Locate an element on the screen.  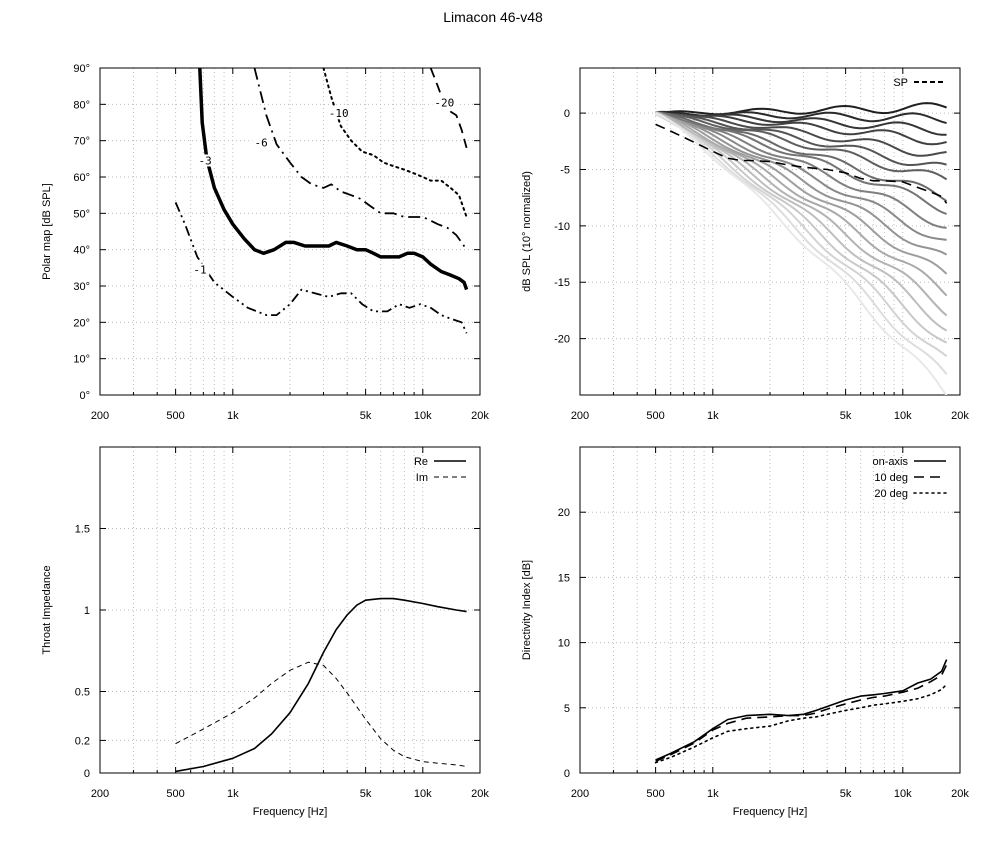
di-plot-area is located at coordinates (801, 711).